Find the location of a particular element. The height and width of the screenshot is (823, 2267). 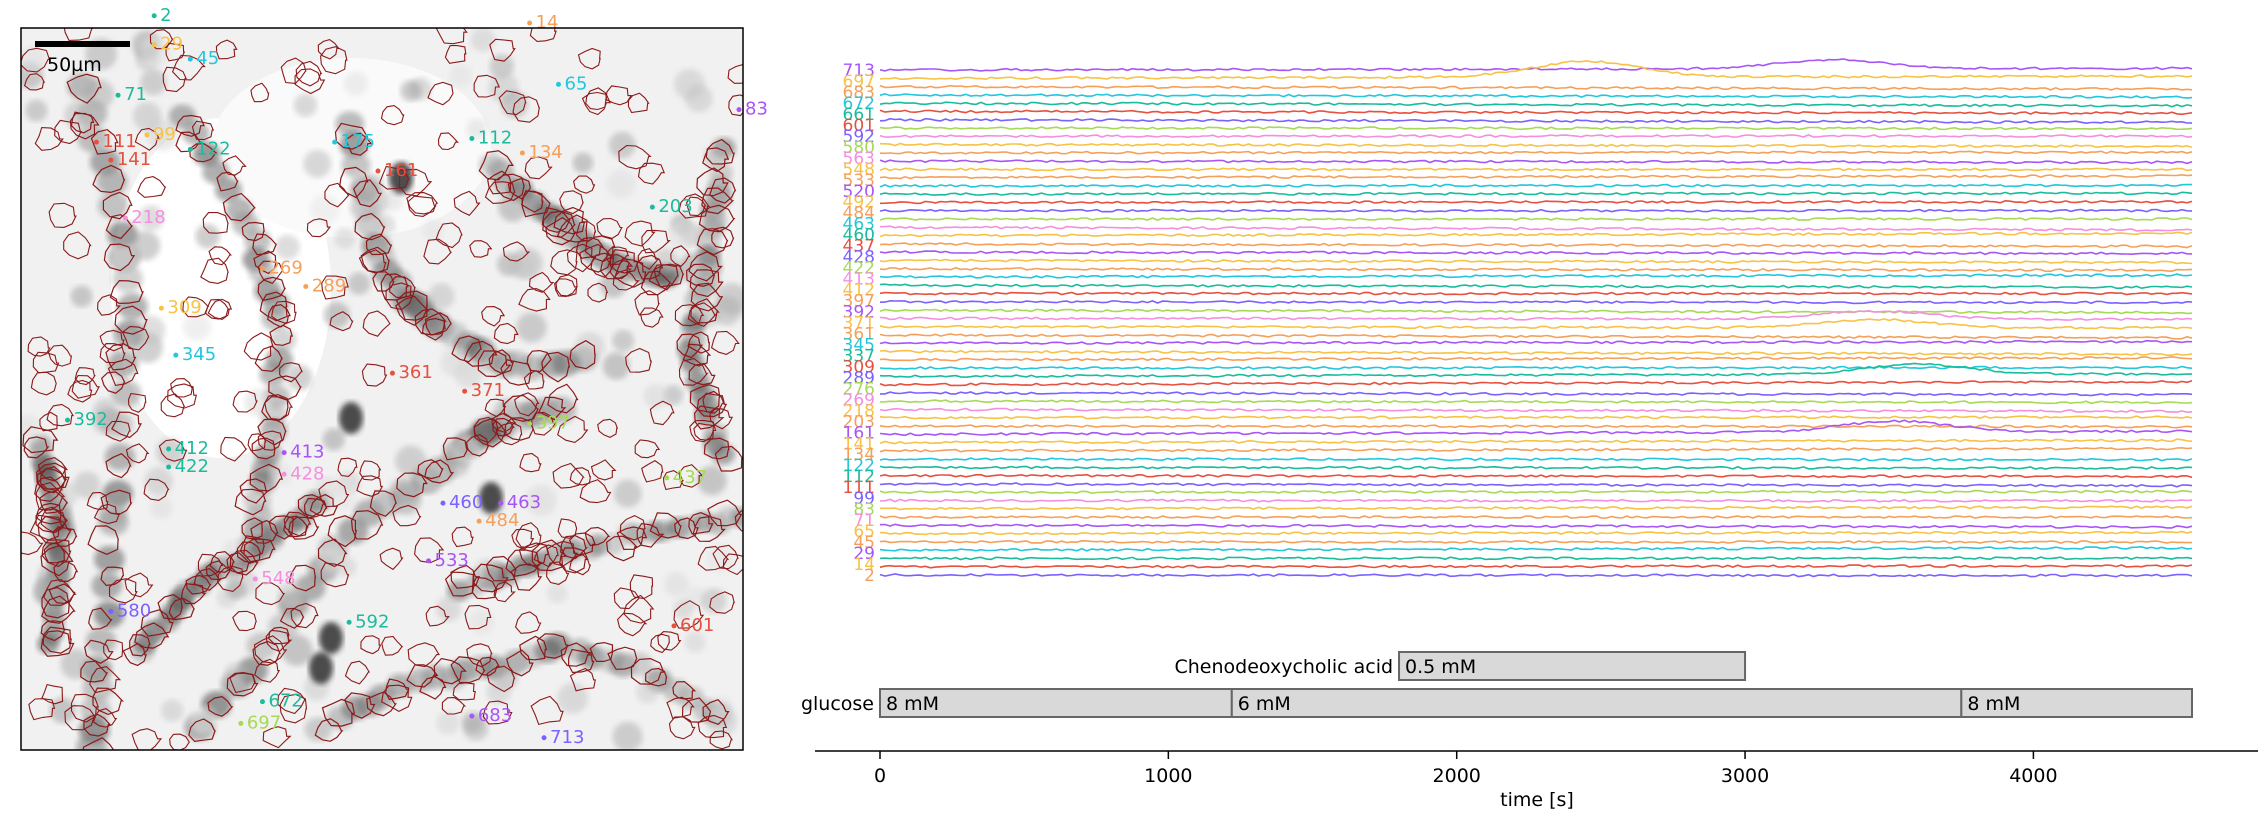

trace-label: 65 is located at coordinates (864, 532).